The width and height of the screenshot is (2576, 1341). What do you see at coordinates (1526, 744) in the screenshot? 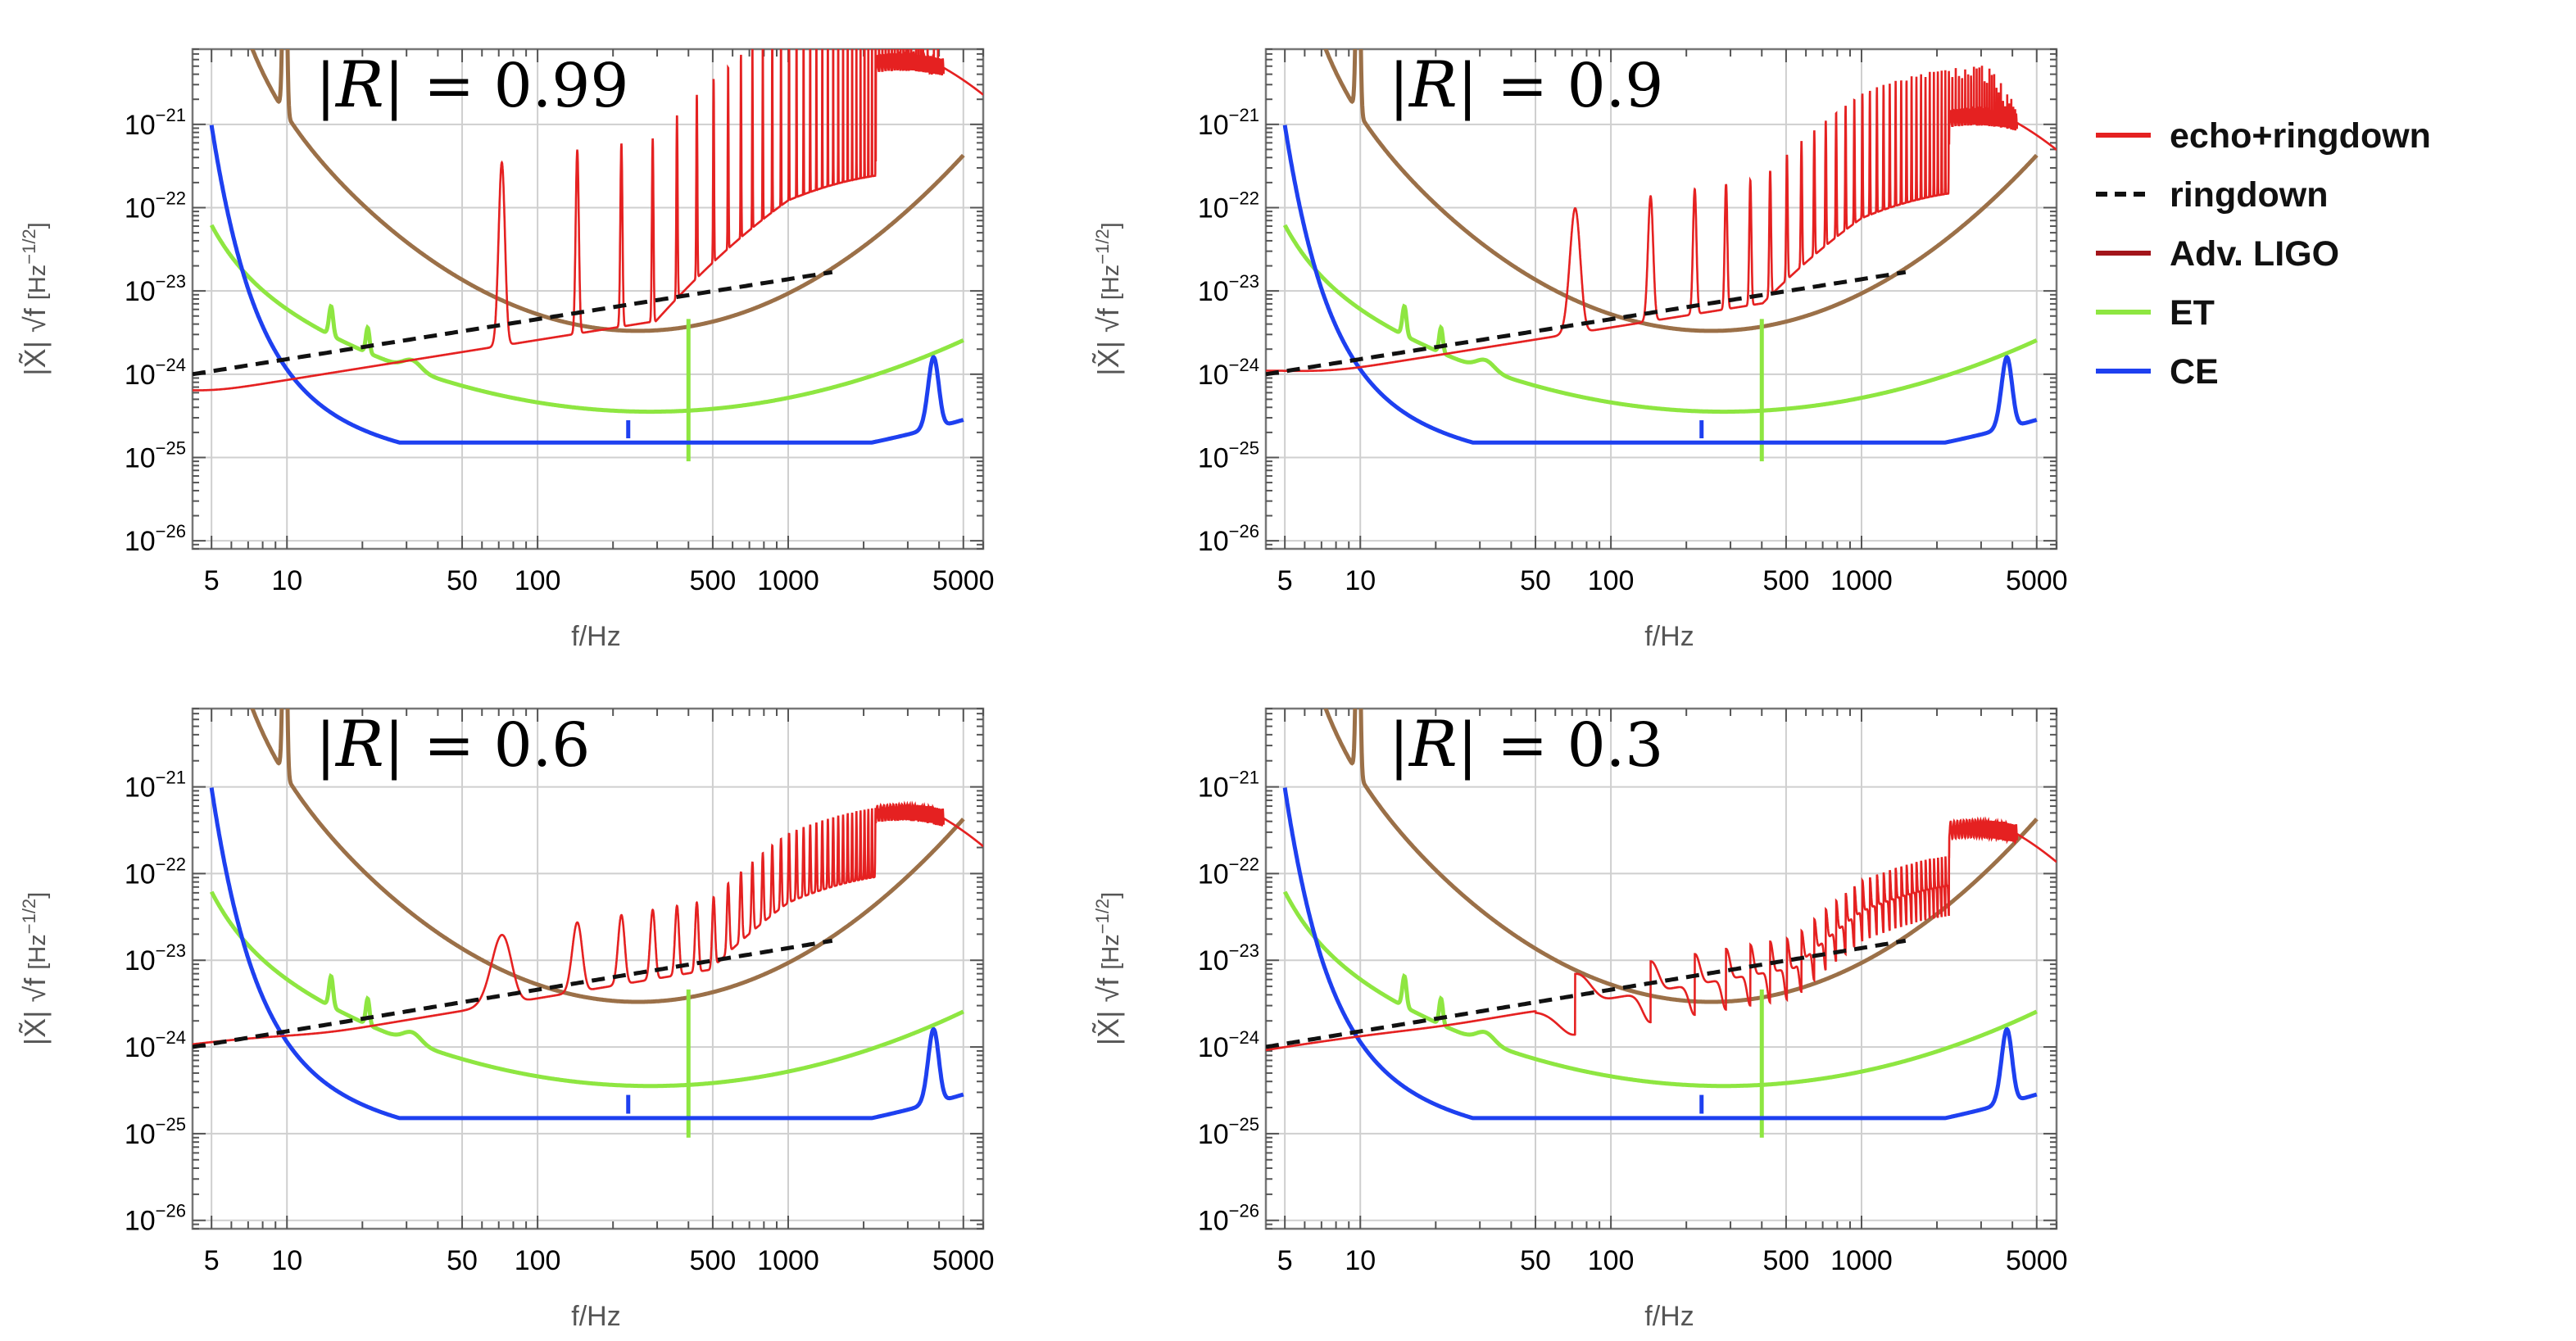
I see `reflectivity-annotation: |R| = 0.3` at bounding box center [1526, 744].